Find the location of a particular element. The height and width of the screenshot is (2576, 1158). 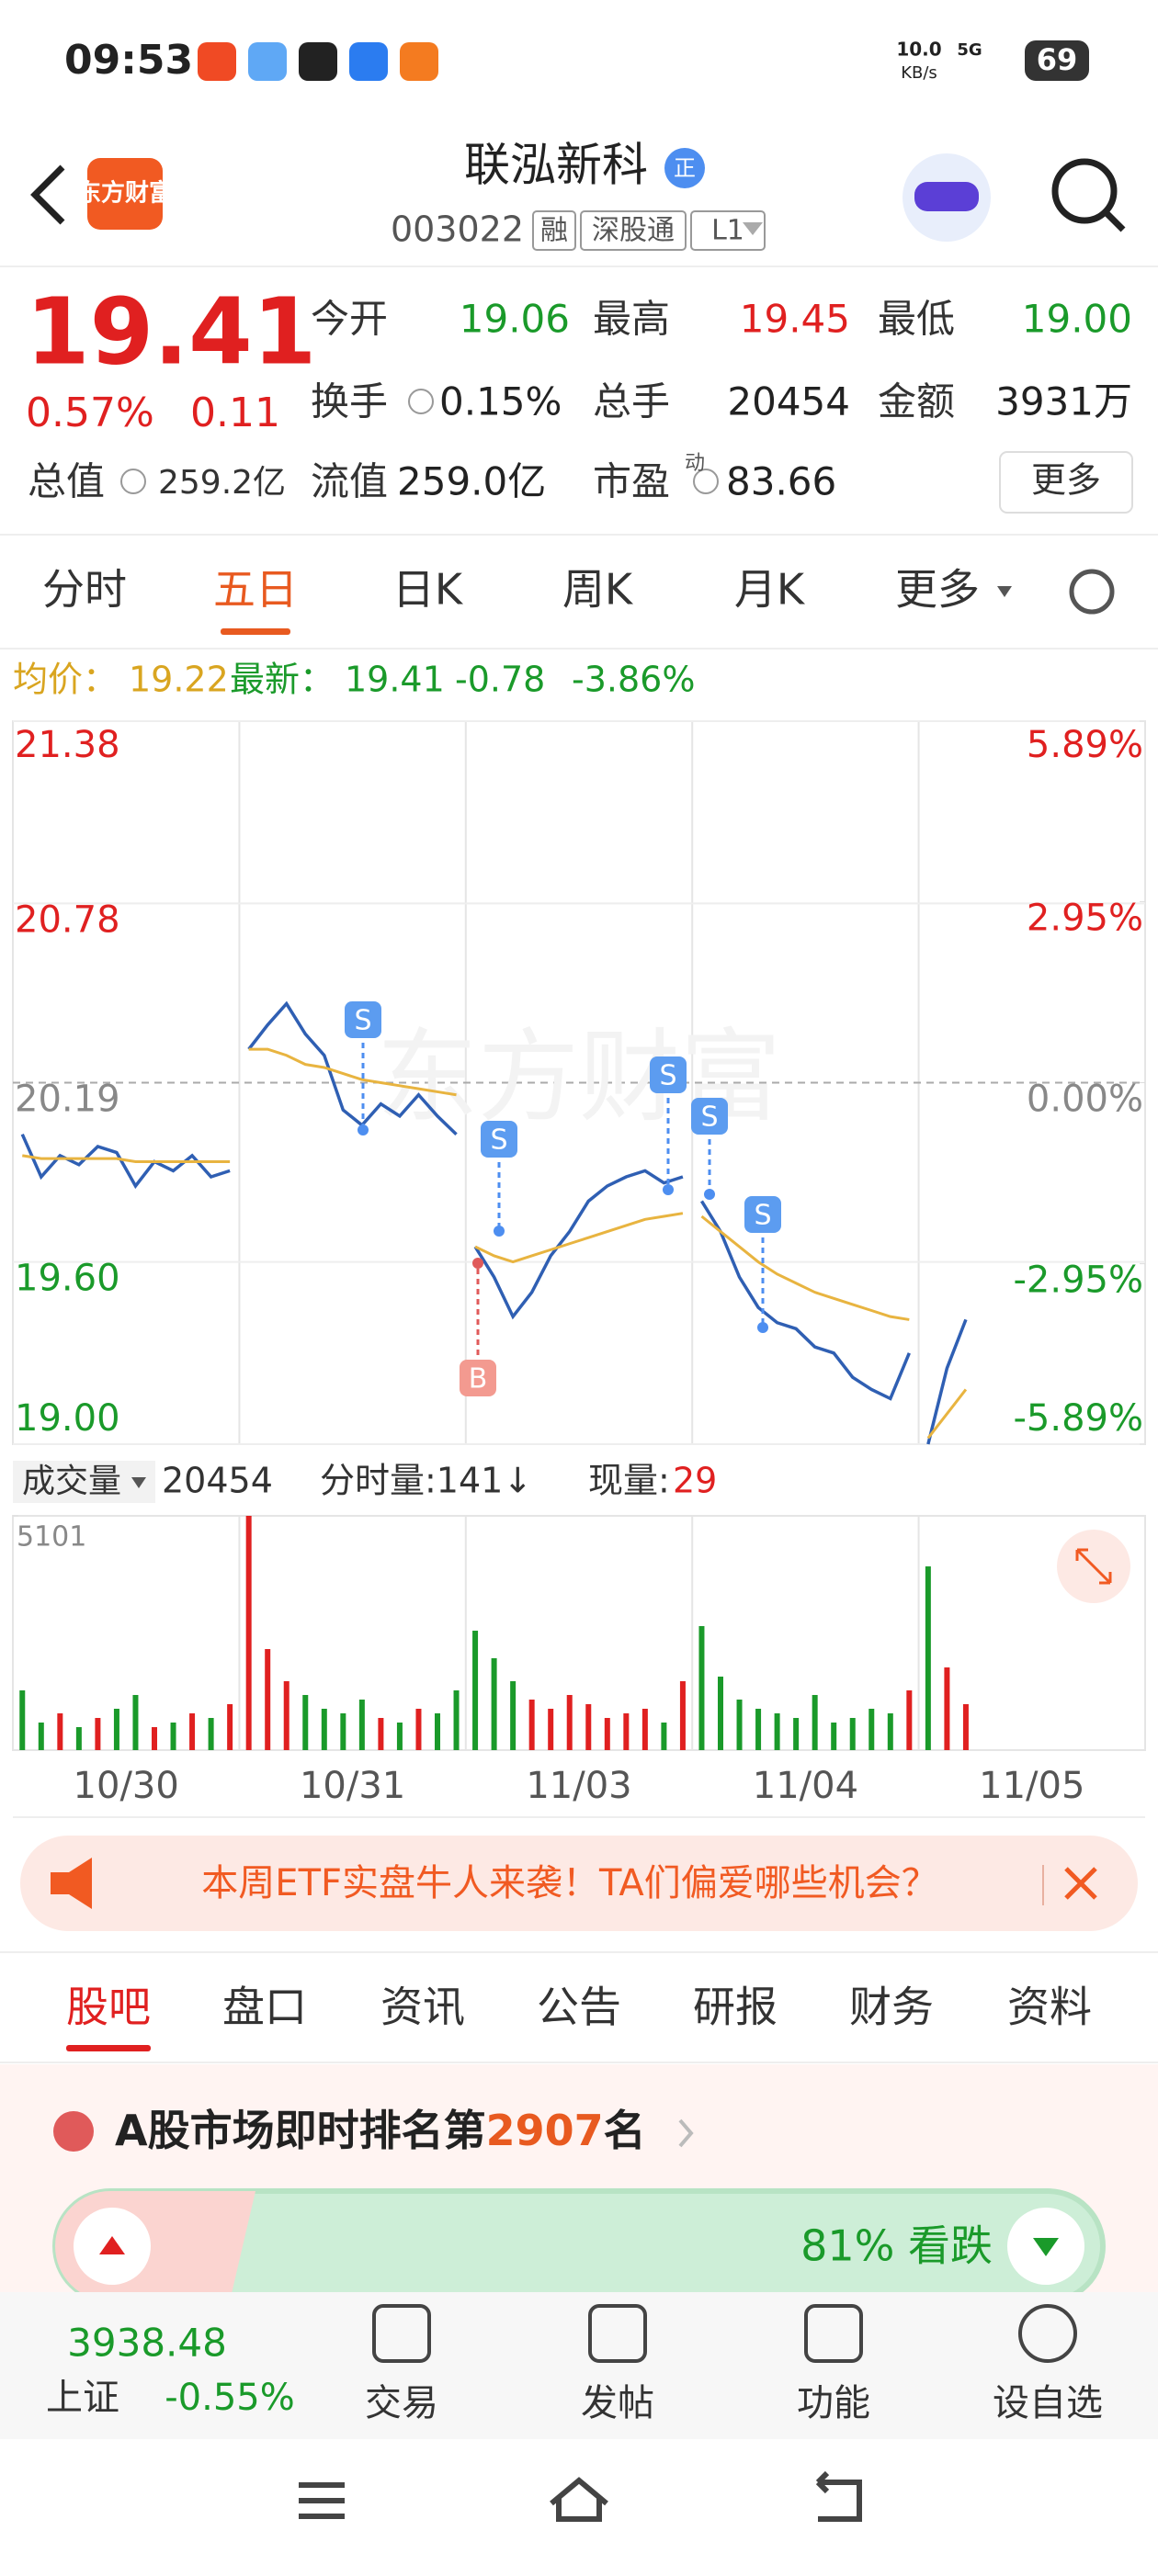

more: 更多 is located at coordinates (1066, 480).